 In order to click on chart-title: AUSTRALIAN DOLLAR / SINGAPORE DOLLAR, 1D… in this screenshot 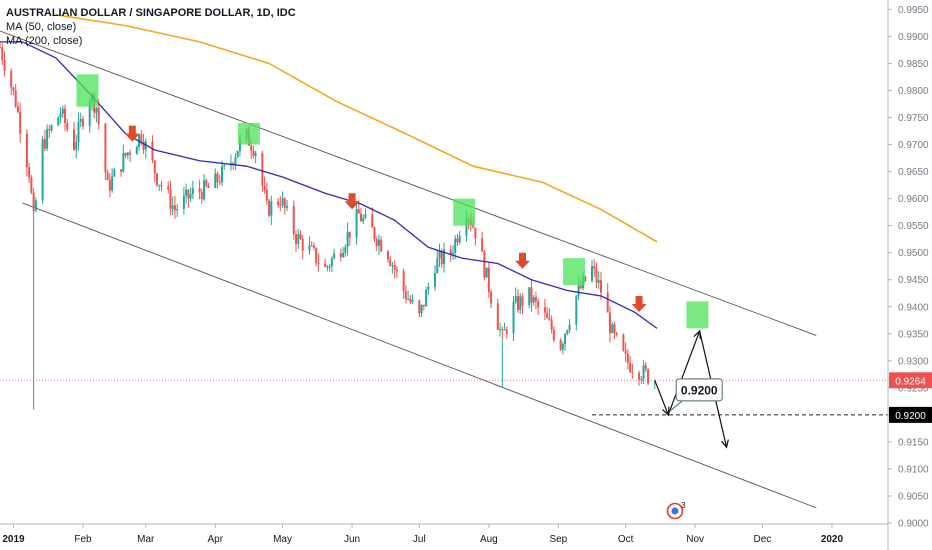, I will do `click(151, 13)`.